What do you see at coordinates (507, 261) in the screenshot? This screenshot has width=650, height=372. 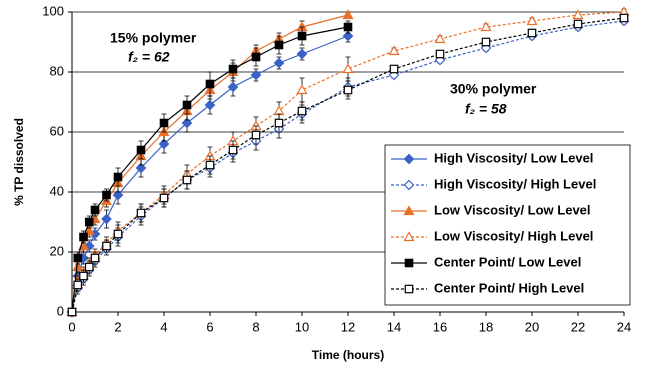 I see `legend-label: Center Point/ Low Level` at bounding box center [507, 261].